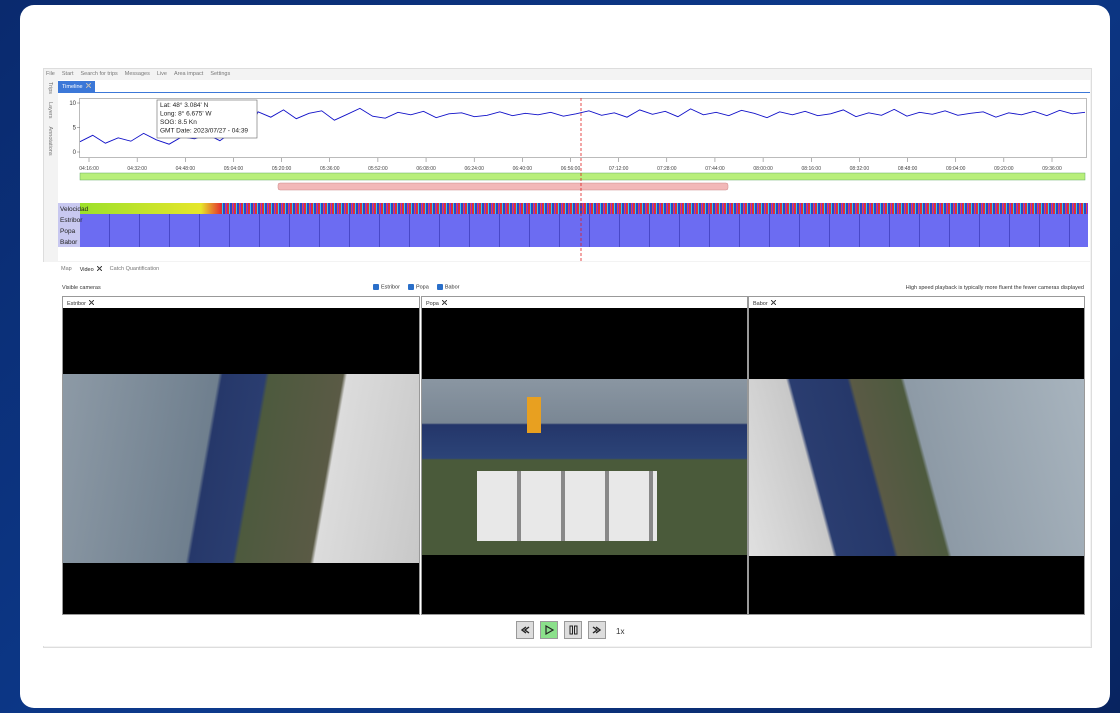 This screenshot has width=1120, height=713. Describe the element at coordinates (161, 74) in the screenshot. I see `menu-item: Live` at that location.